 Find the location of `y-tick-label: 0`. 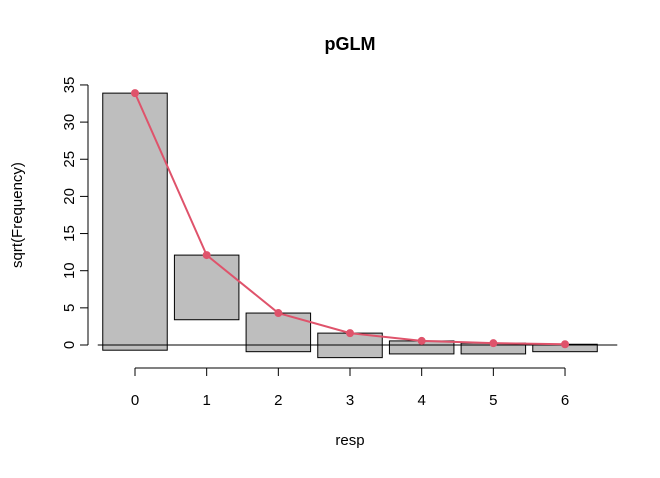

y-tick-label: 0 is located at coordinates (69, 345).